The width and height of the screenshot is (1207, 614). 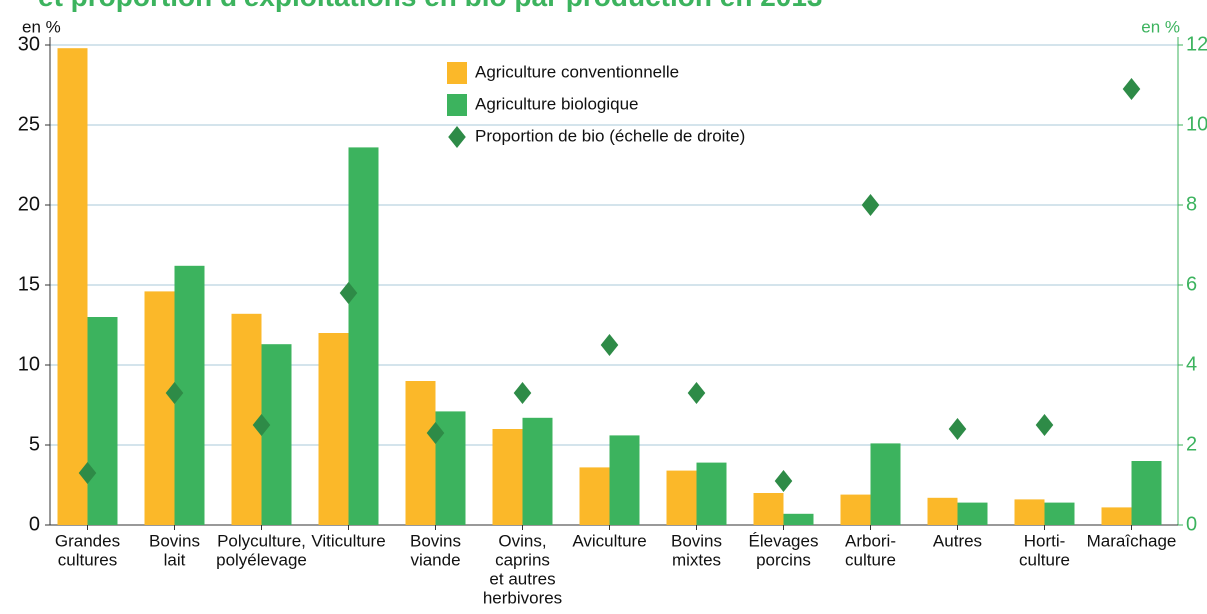 I want to click on x-tick-label: Polyculture,, so click(x=261, y=540).